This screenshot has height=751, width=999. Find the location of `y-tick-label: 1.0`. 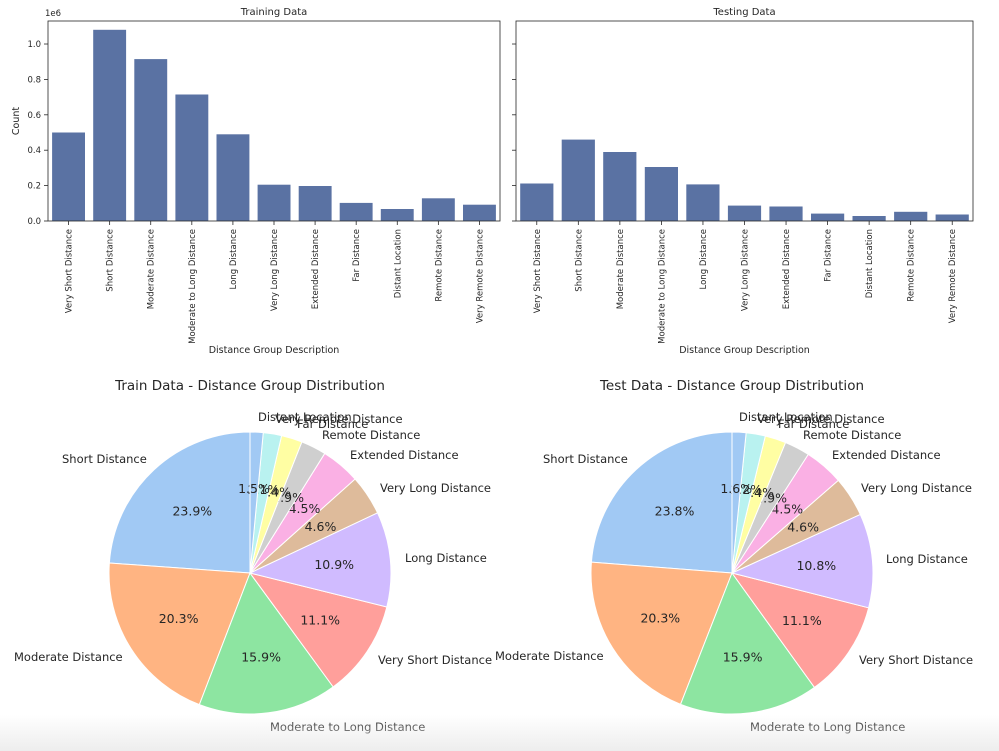

y-tick-label: 1.0 is located at coordinates (34, 45).